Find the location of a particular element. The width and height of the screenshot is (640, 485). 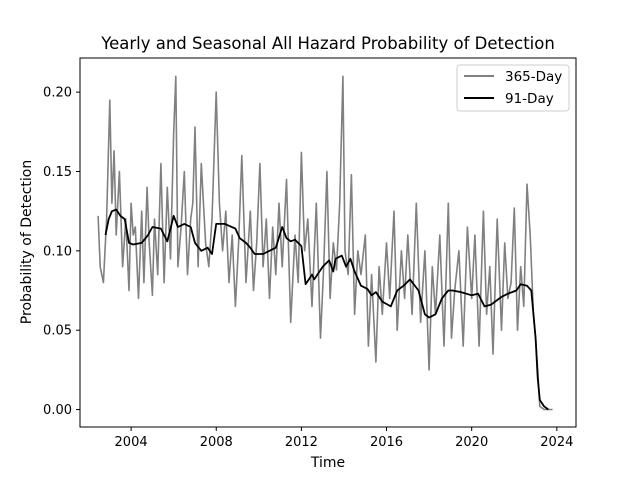

y-tick-label: 0.20 is located at coordinates (57, 93).